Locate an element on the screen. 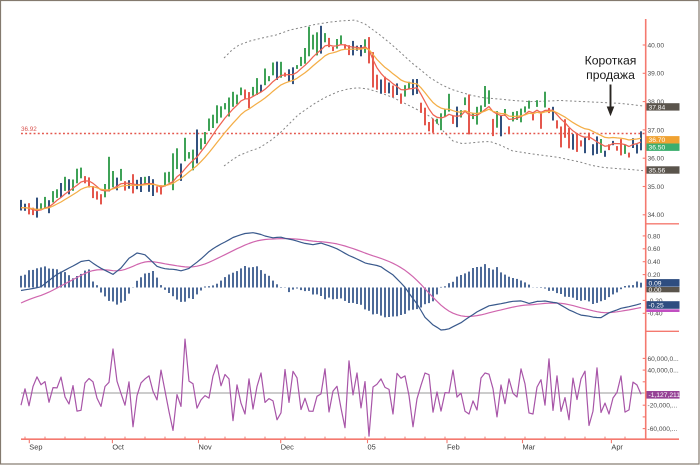 The image size is (700, 470). svg-text: 38.00 is located at coordinates (656, 102).